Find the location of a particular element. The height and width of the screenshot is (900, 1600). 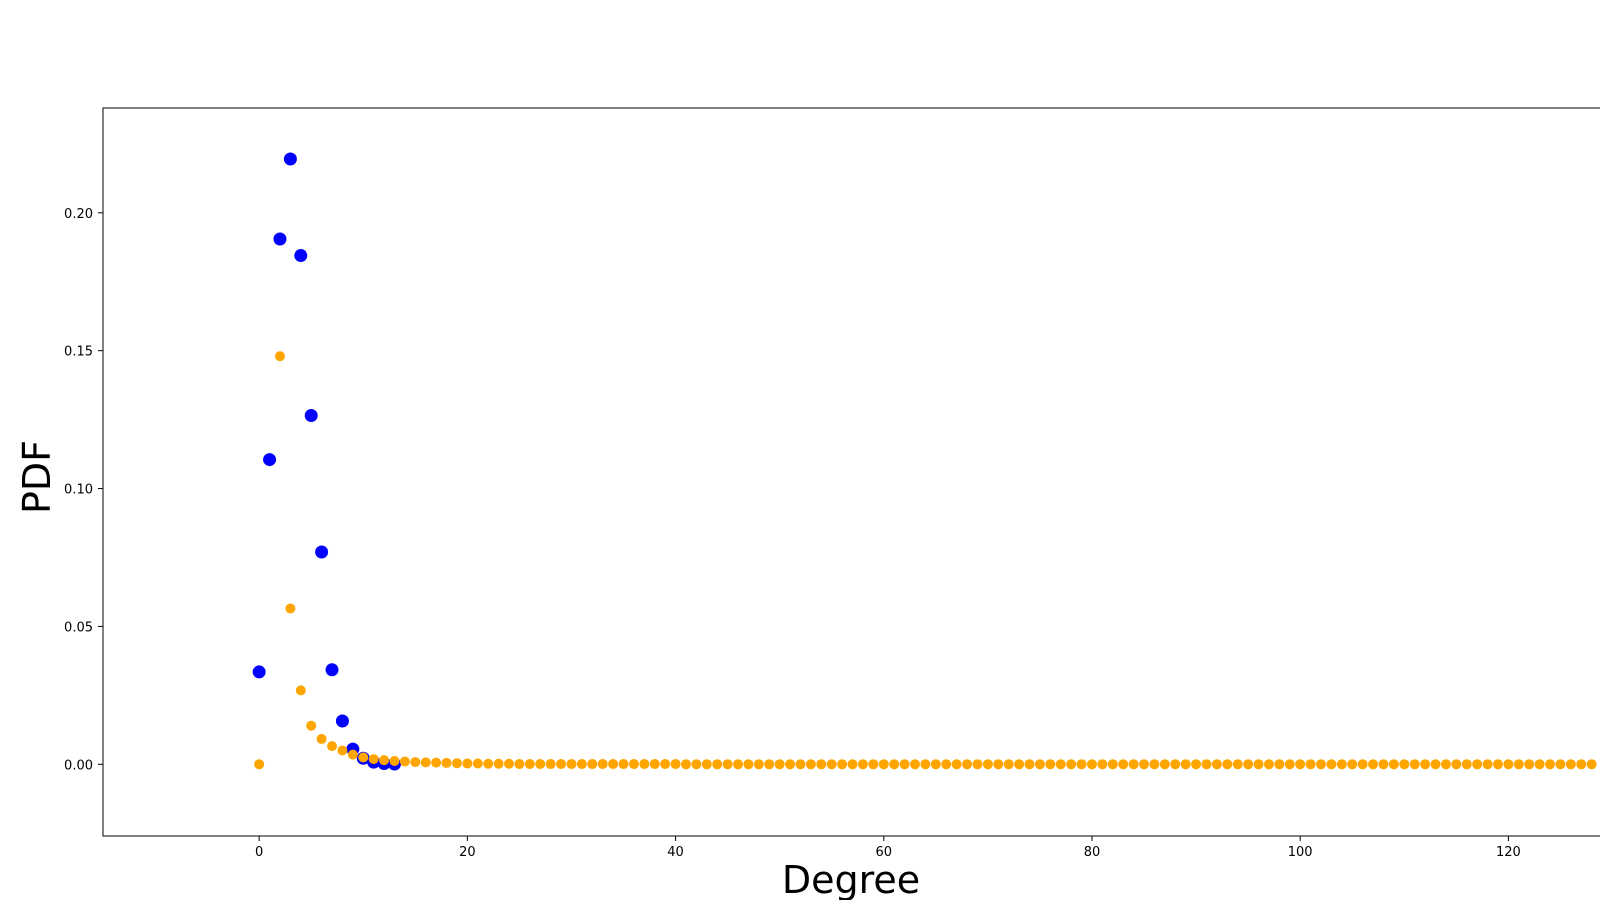

y-tick-label: 0.20 is located at coordinates (78, 214).